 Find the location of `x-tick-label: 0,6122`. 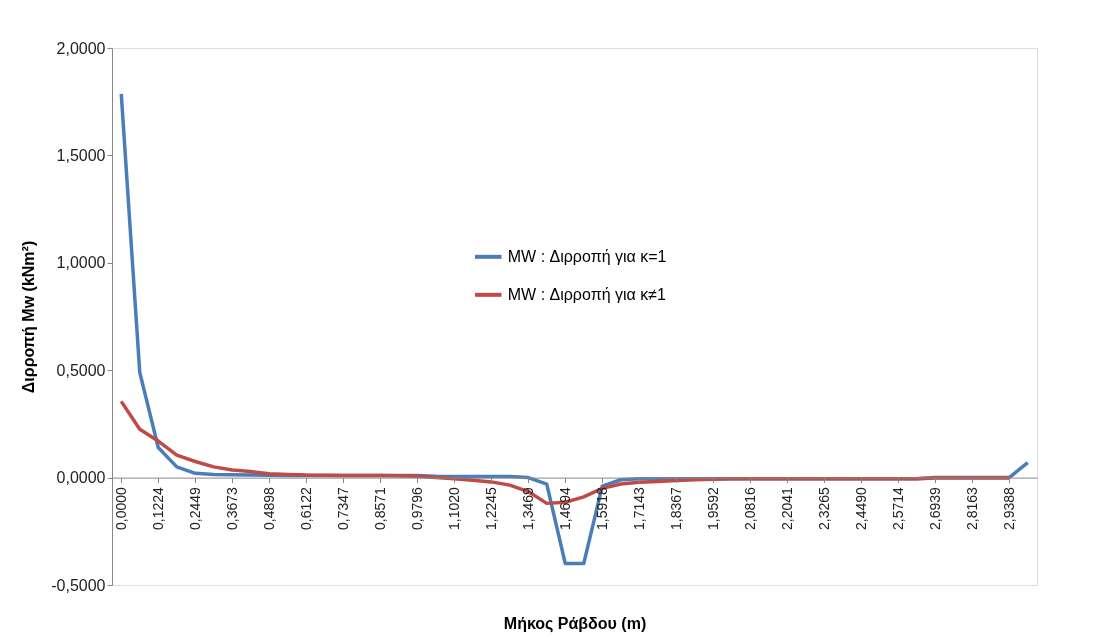

x-tick-label: 0,6122 is located at coordinates (305, 508).